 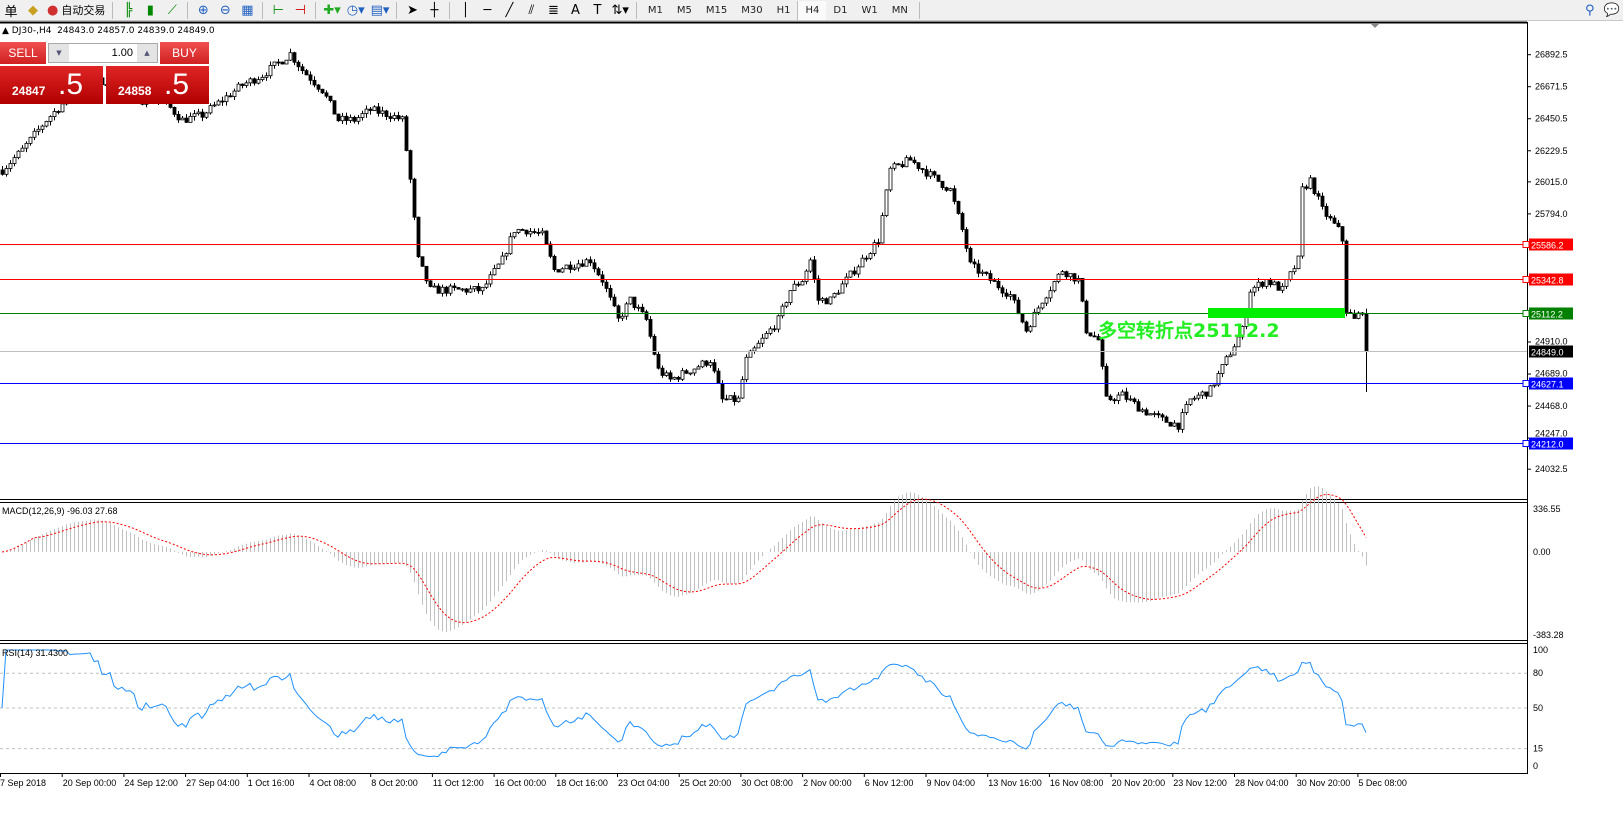 I want to click on arrows-icon: ⇅▾, so click(x=620, y=10).